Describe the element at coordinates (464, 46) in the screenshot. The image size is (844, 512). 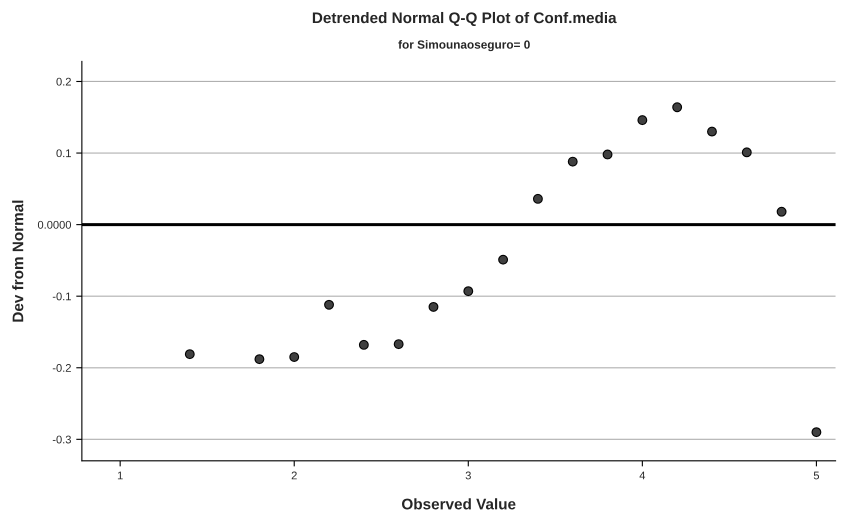
I see `chart-subtitle: for Simounaoseguro= 0` at that location.